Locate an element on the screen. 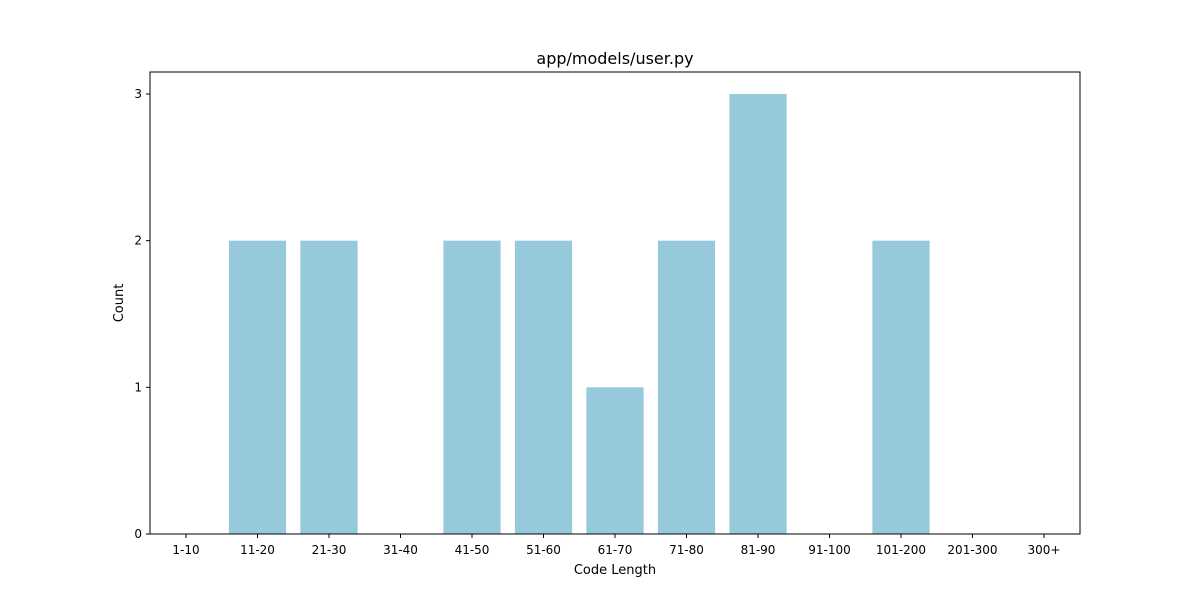  x-tick-label: 71-80 is located at coordinates (686, 550).